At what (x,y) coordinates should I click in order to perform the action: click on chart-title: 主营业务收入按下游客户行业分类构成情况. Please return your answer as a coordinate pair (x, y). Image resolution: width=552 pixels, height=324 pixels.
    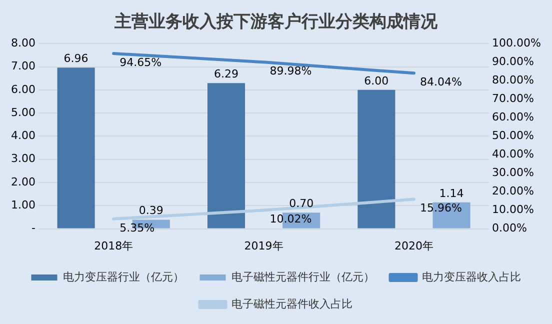
    Looking at the image, I should click on (276, 22).